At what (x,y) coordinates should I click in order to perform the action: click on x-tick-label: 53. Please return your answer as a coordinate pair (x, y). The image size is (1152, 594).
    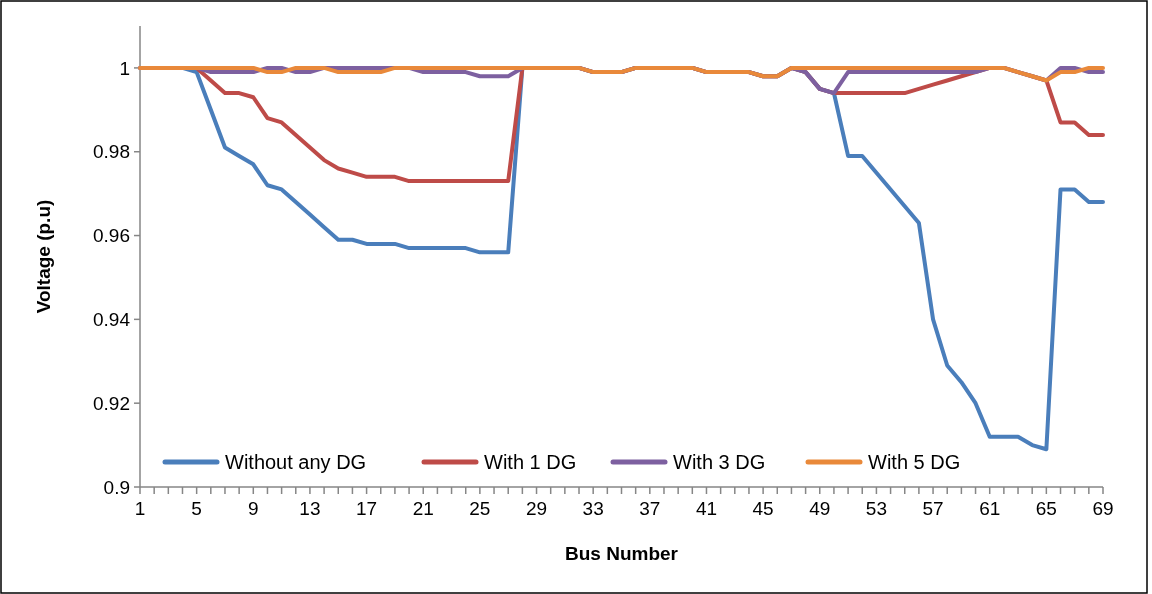
    Looking at the image, I should click on (876, 508).